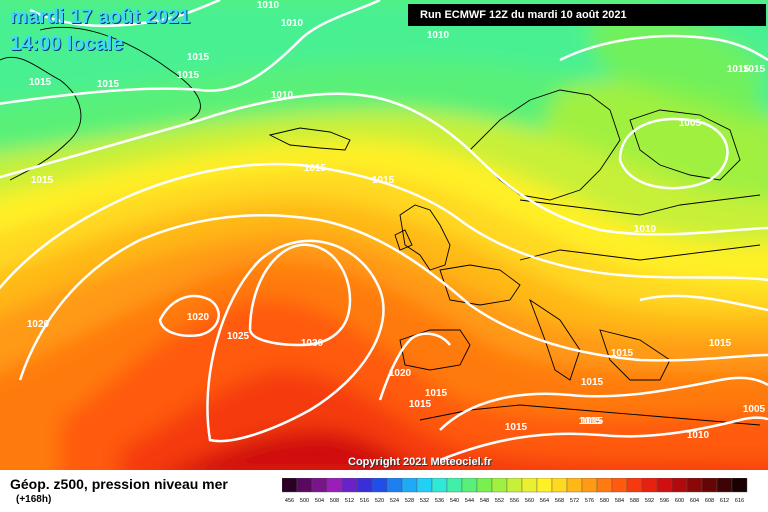 The width and height of the screenshot is (768, 512). Describe the element at coordinates (634, 501) in the screenshot. I see `scale-tick-label: 588` at that location.